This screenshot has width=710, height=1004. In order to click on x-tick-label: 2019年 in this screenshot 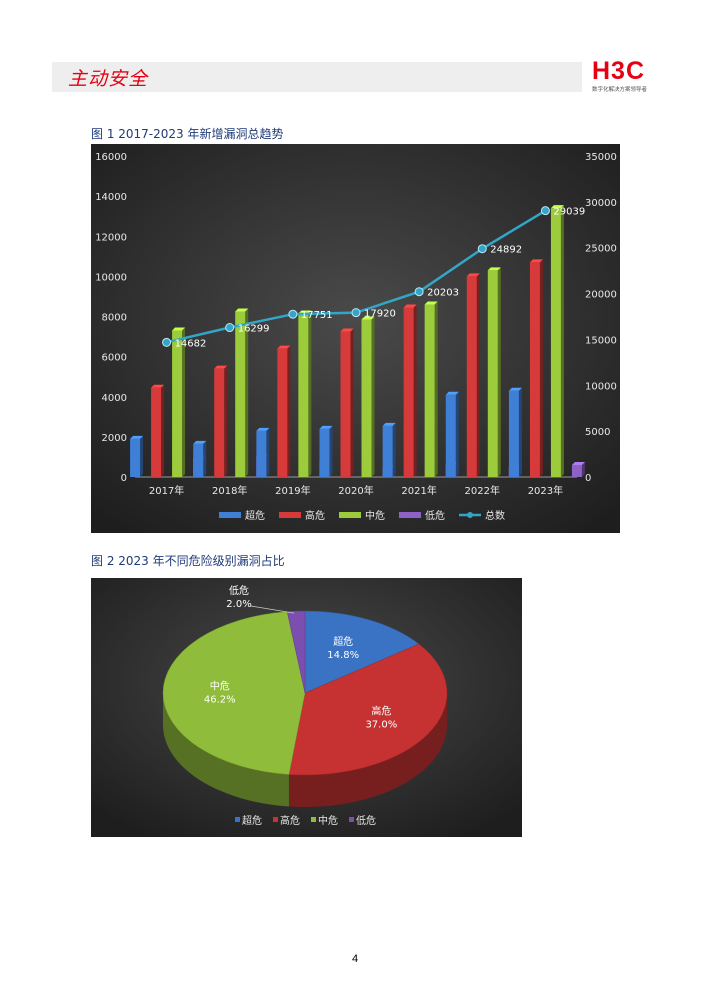, I will do `click(292, 490)`.